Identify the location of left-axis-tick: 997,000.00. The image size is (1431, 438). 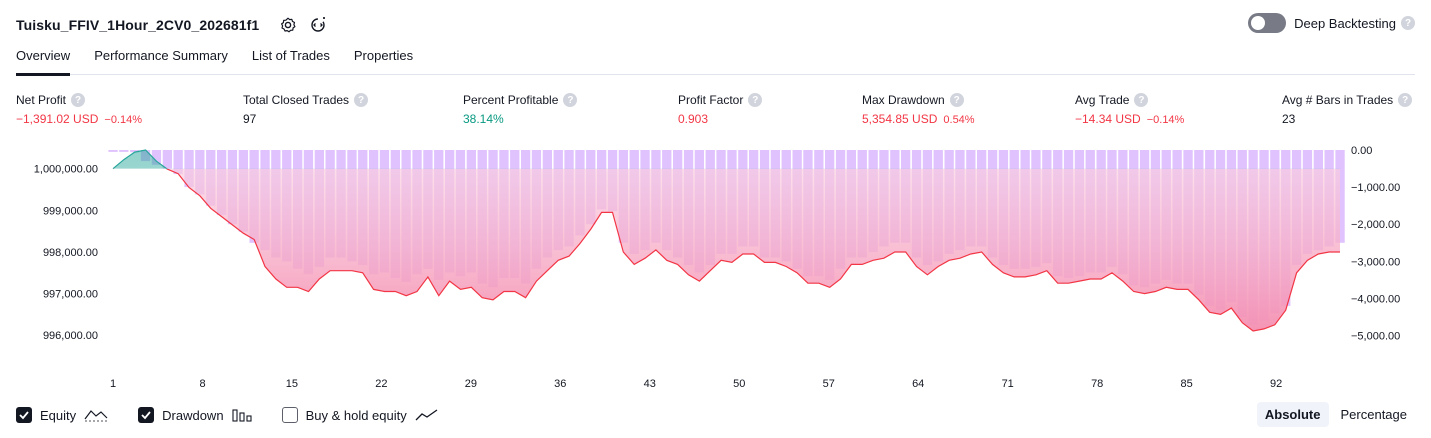
(70, 295).